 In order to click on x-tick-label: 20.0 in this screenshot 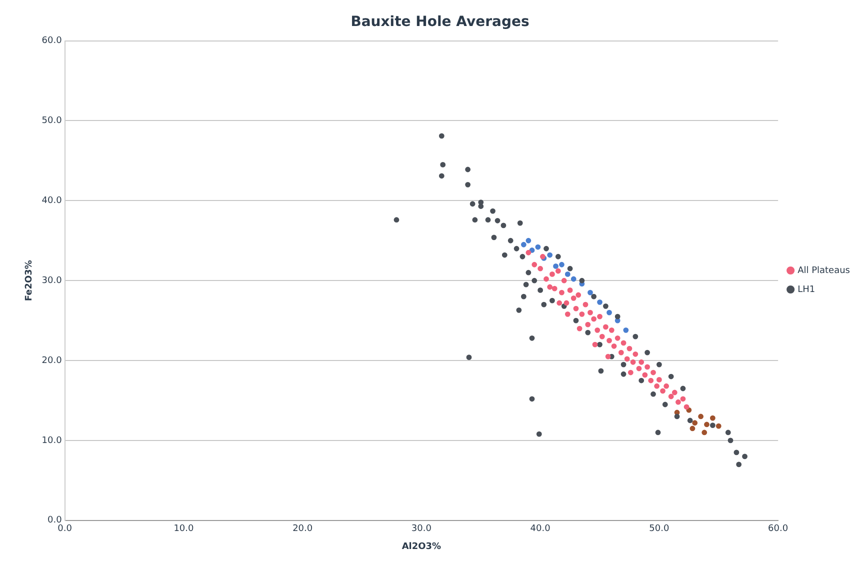, I will do `click(302, 529)`.